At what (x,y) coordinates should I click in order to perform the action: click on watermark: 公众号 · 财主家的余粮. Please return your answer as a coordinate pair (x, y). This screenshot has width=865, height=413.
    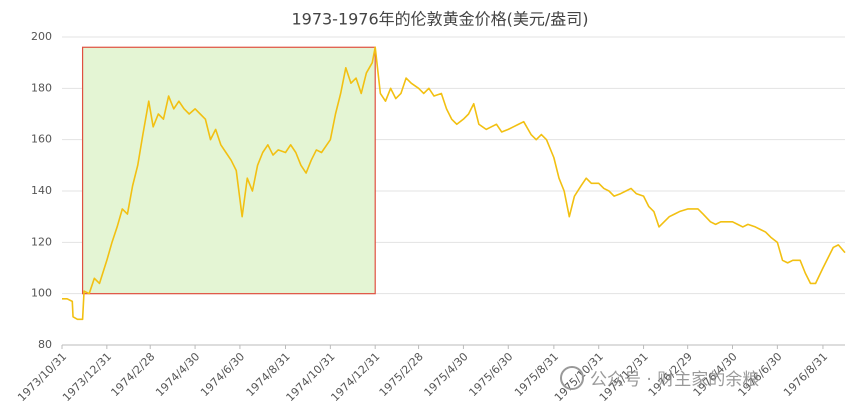
    Looking at the image, I should click on (674, 380).